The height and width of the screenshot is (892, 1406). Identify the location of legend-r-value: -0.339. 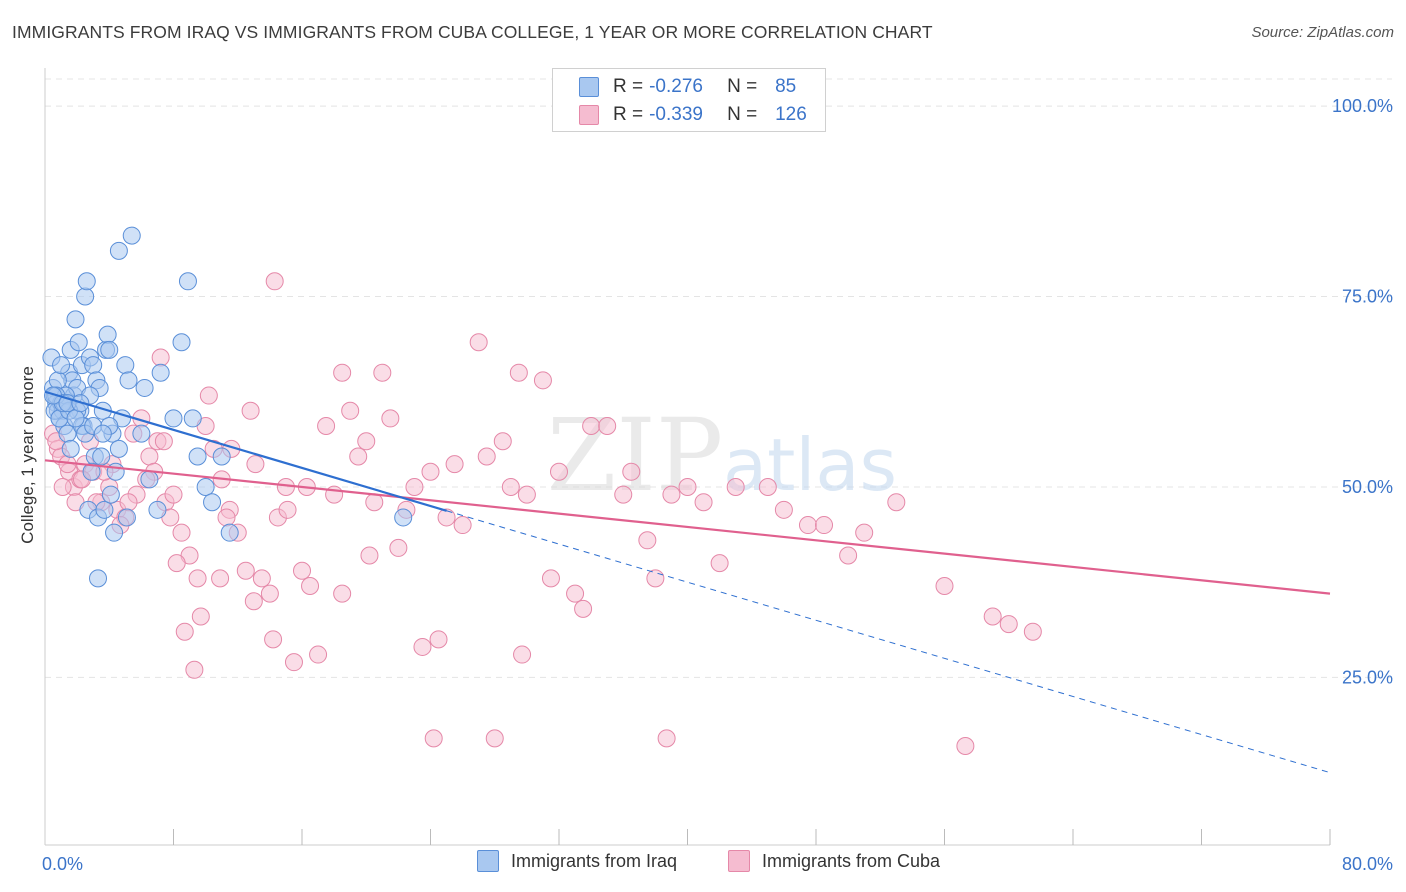
(676, 114).